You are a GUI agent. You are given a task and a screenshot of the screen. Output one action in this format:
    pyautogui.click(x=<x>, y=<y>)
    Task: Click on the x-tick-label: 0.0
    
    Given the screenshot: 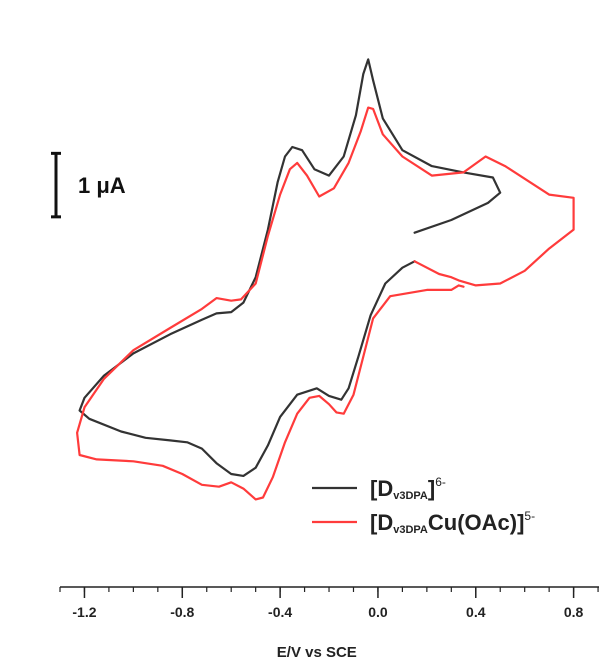 What is the action you would take?
    pyautogui.click(x=378, y=612)
    